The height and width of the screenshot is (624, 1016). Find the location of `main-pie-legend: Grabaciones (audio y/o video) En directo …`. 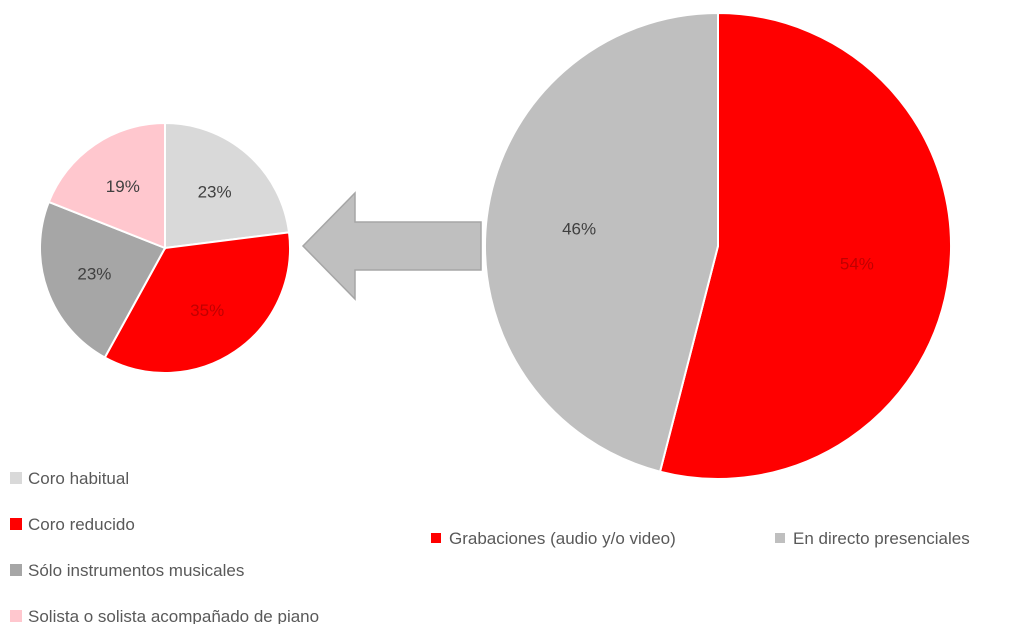

main-pie-legend: Grabaciones (audio y/o video) En directo … is located at coordinates (700, 538).